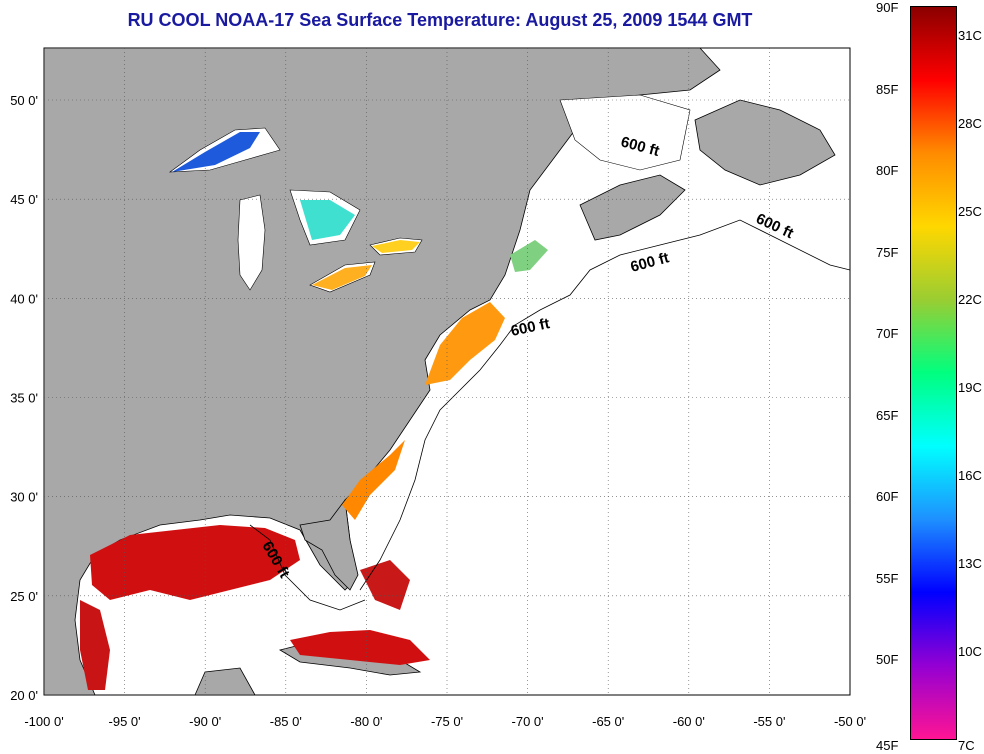  Describe the element at coordinates (24, 298) in the screenshot. I see `latitude-tick-label: 40 0'` at that location.